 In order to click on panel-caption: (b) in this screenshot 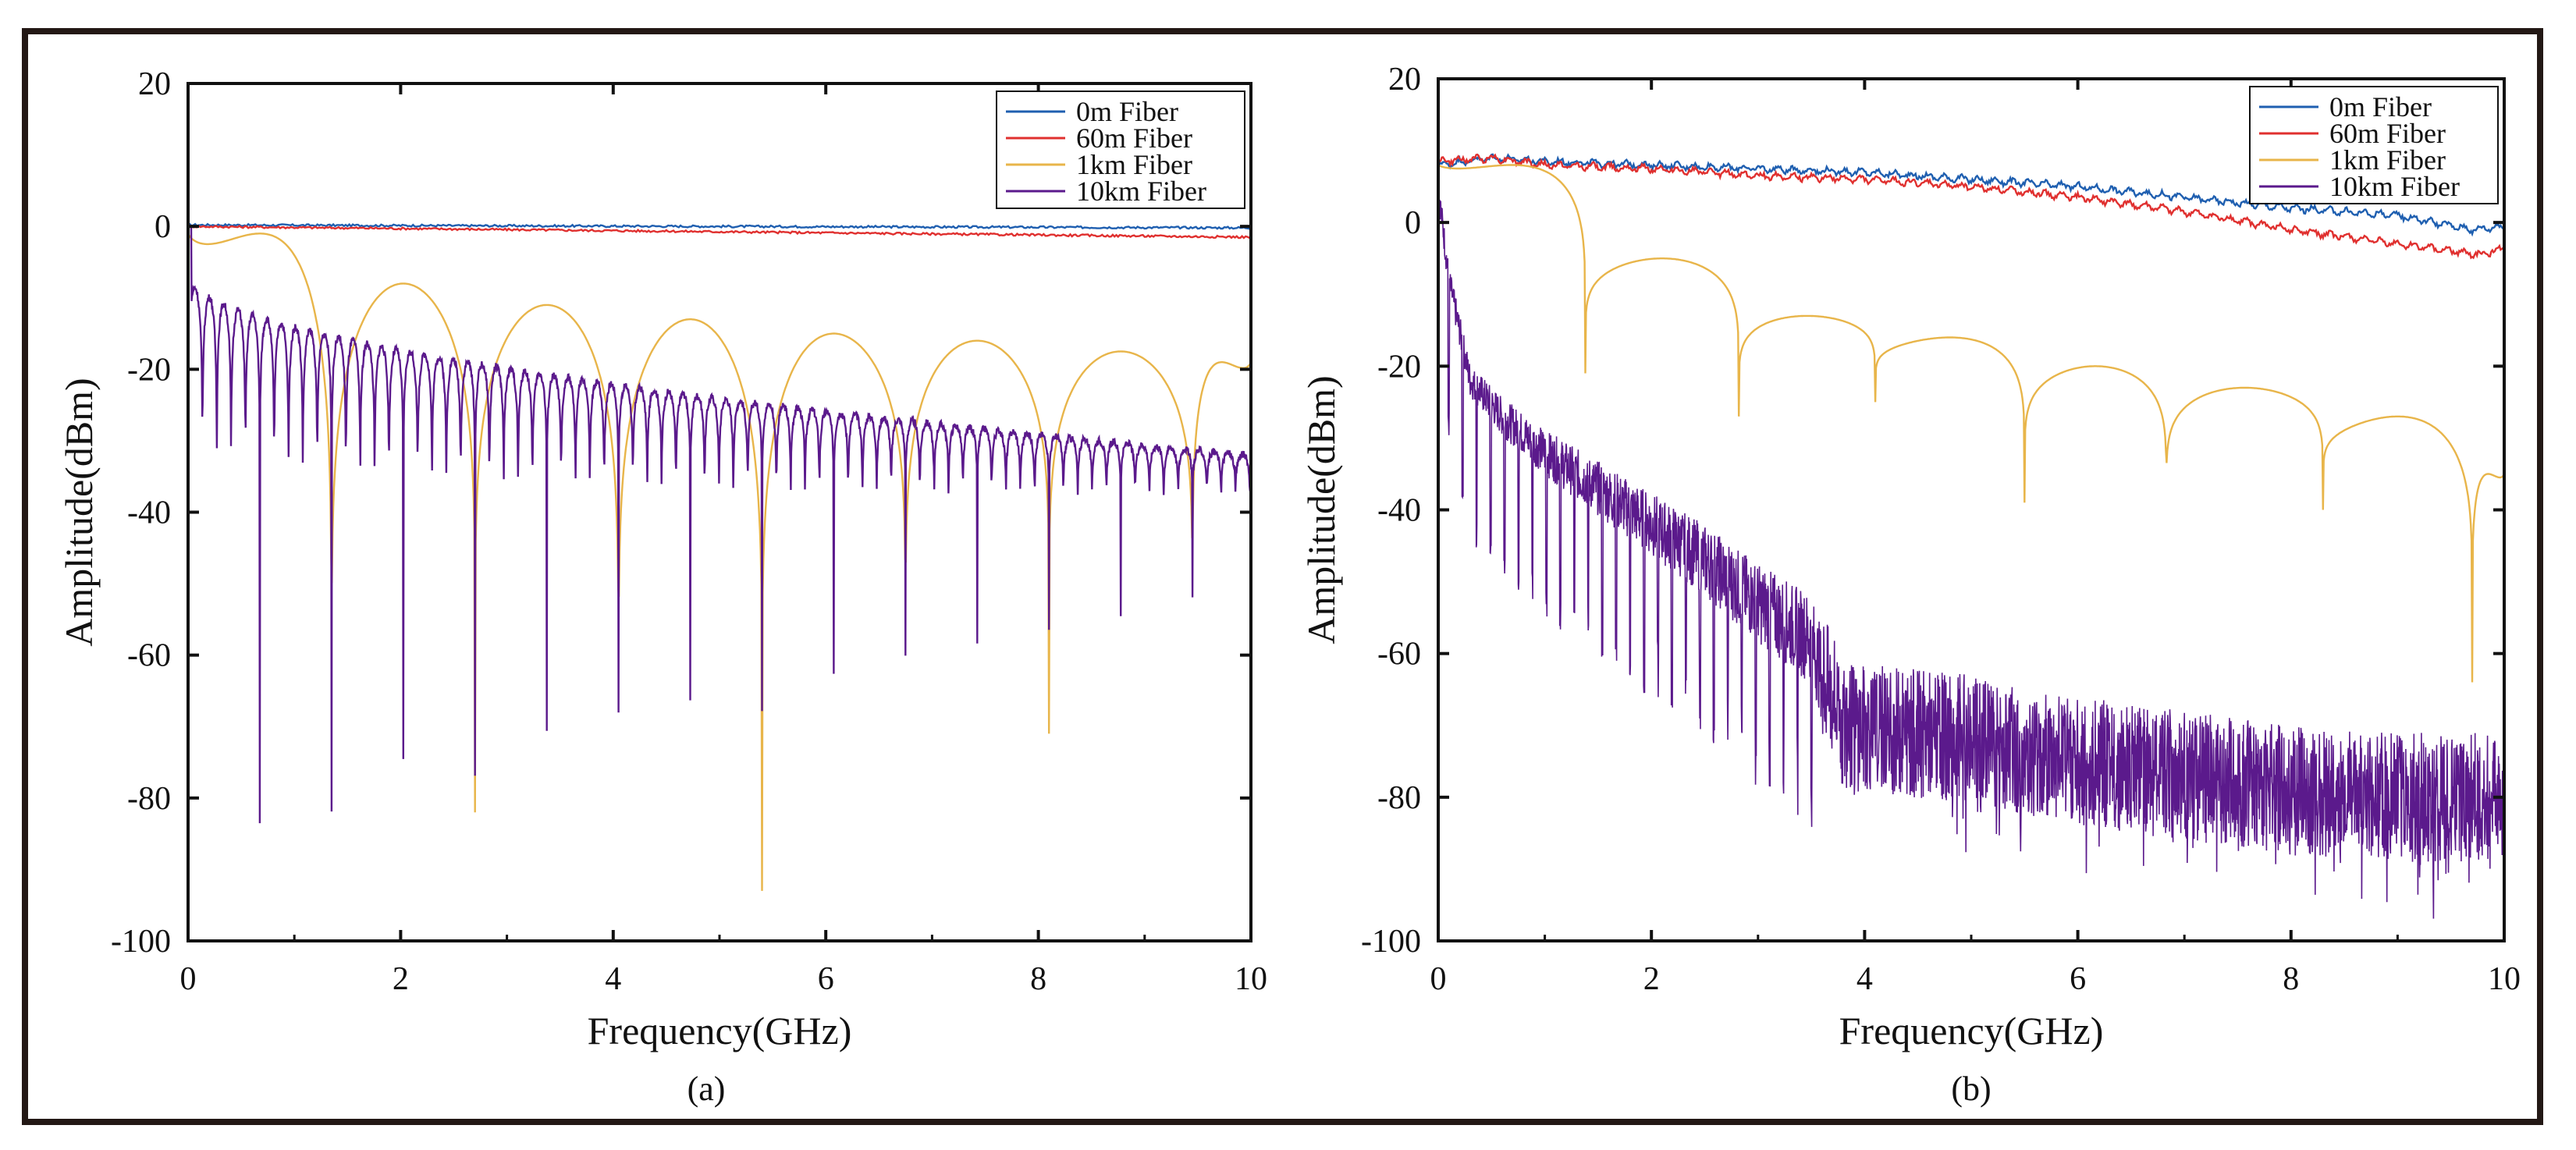, I will do `click(1971, 1089)`.